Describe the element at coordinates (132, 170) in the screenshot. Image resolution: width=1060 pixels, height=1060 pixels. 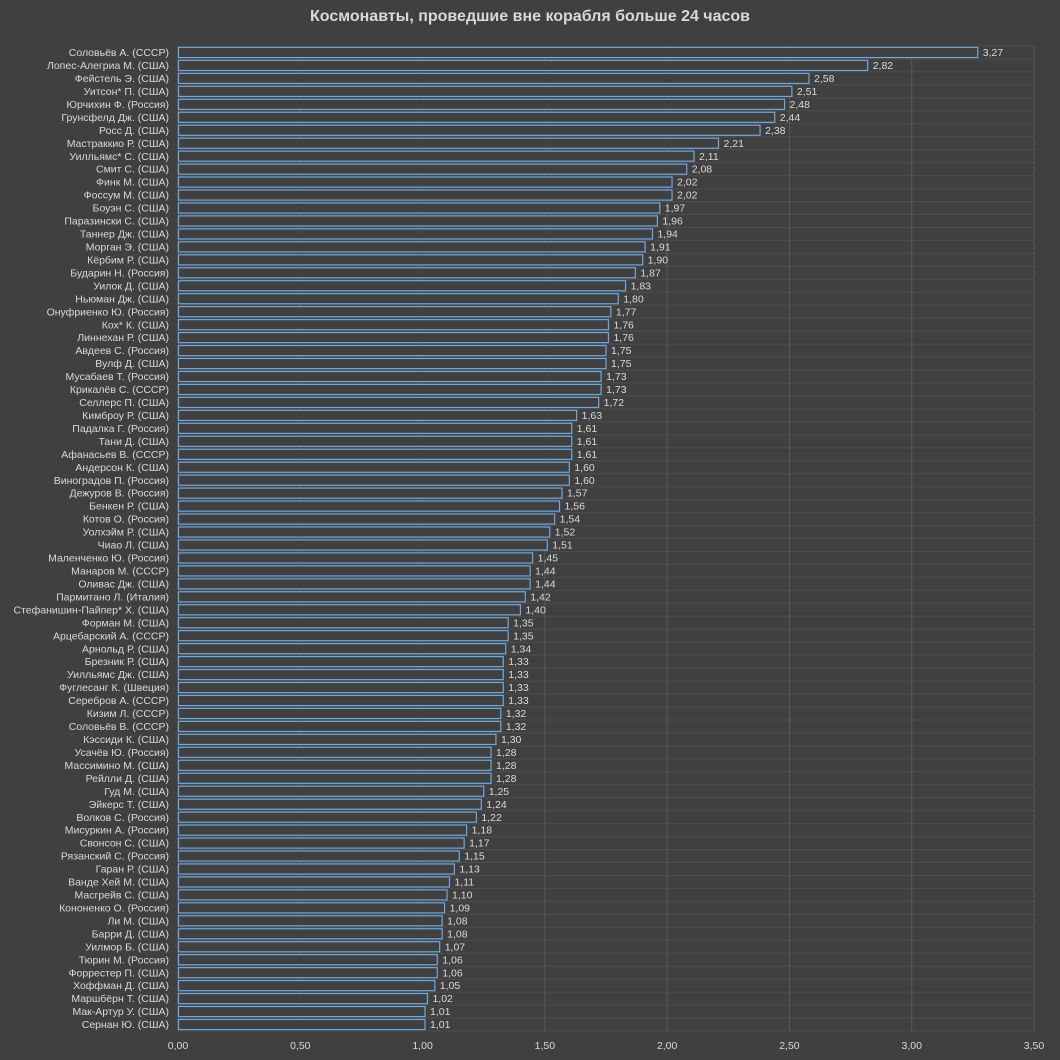
I see `category-label: Смит С. (США)` at that location.